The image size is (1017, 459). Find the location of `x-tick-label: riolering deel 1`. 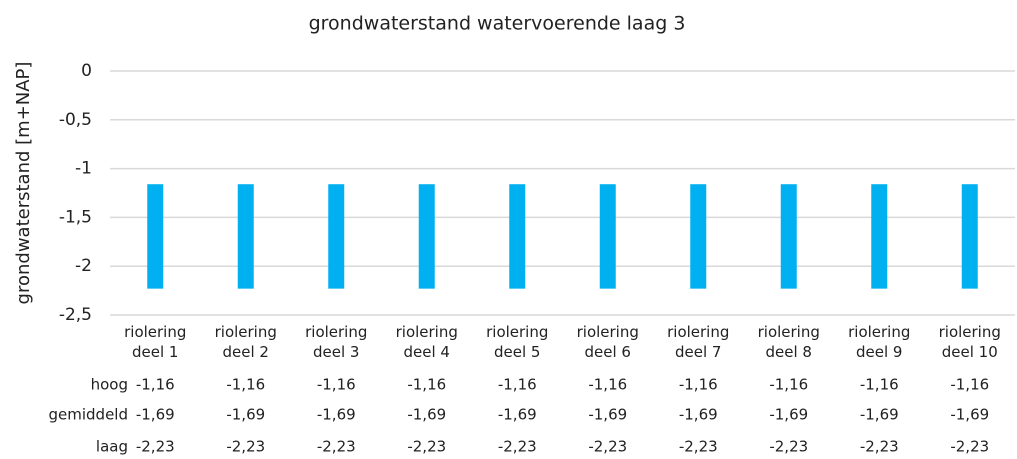

x-tick-label: riolering deel 1 is located at coordinates (155, 342).